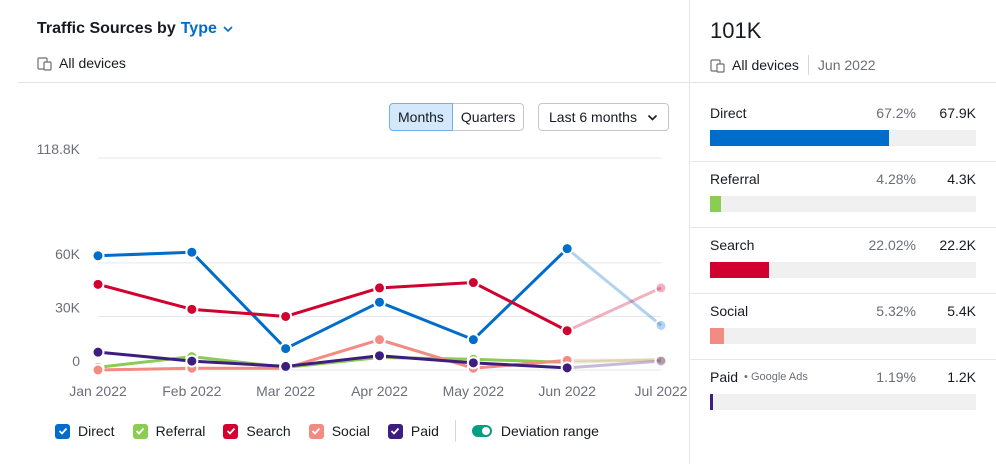  What do you see at coordinates (728, 113) in the screenshot?
I see `source-name: Direct` at bounding box center [728, 113].